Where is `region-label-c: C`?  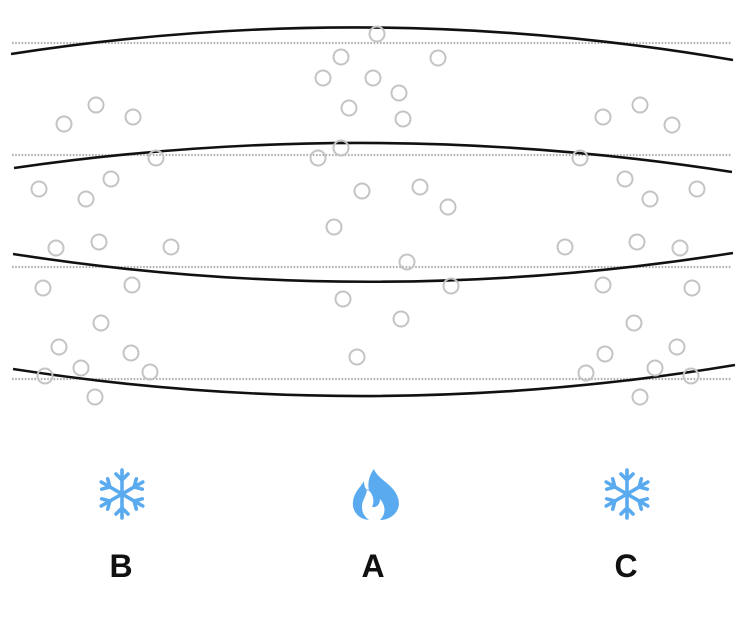 region-label-c: C is located at coordinates (626, 566).